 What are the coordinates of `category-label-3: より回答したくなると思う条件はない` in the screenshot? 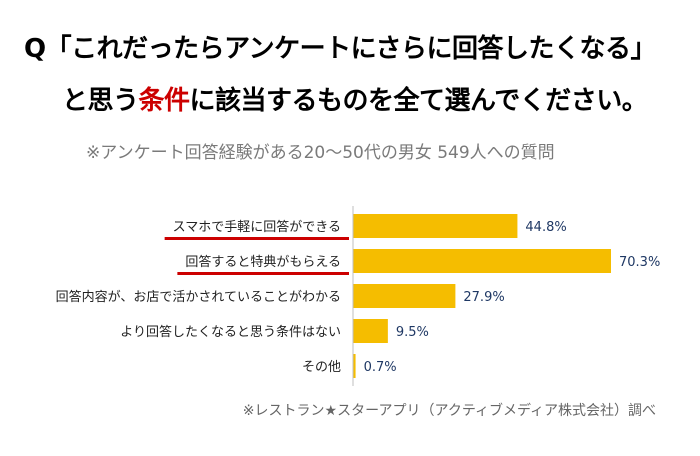 It's located at (230, 332).